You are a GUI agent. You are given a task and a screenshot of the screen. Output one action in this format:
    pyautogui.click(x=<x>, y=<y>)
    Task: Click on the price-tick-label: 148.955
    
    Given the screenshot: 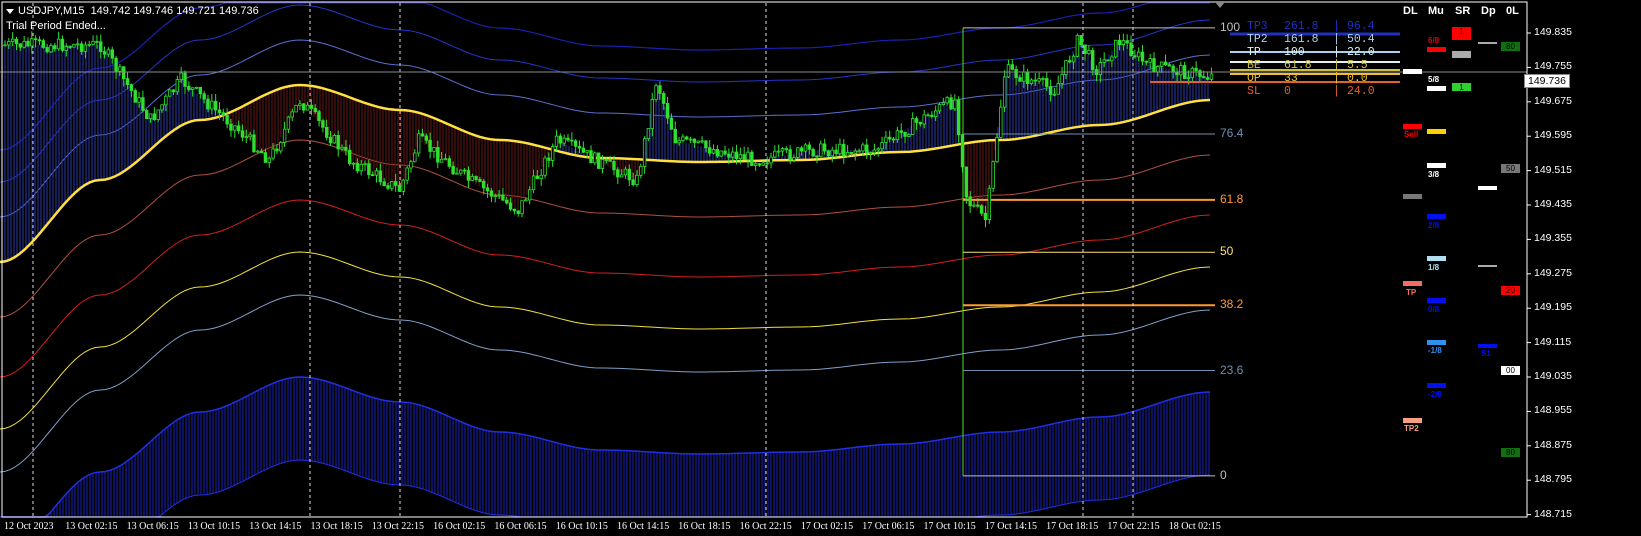 What is the action you would take?
    pyautogui.click(x=1553, y=410)
    